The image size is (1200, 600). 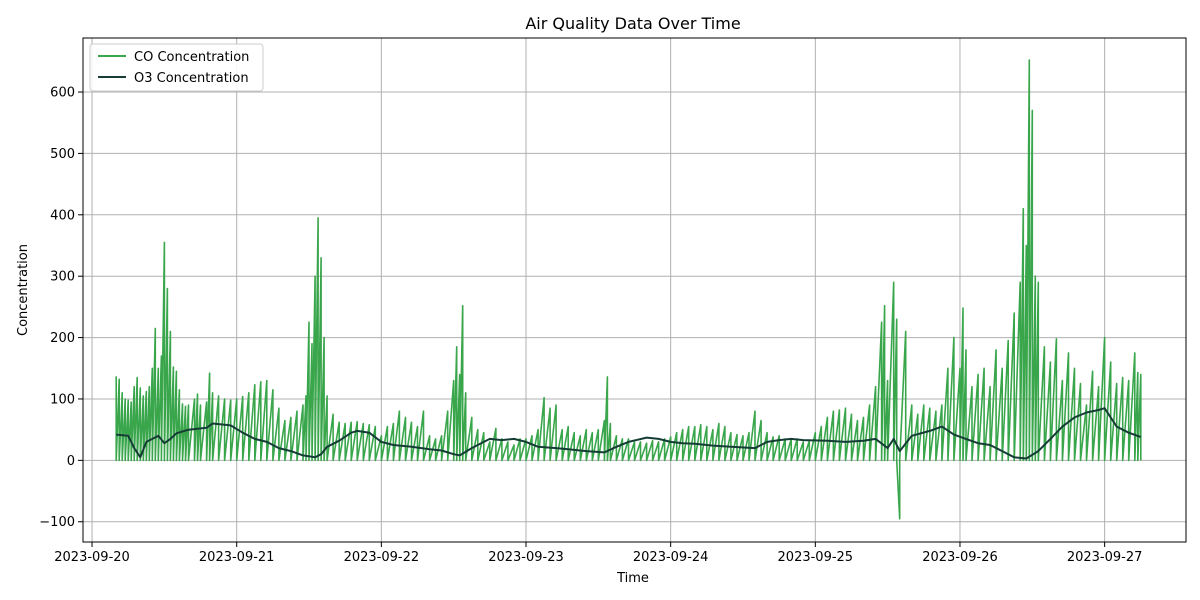 I want to click on y-axis-label: Concentration, so click(x=23, y=290).